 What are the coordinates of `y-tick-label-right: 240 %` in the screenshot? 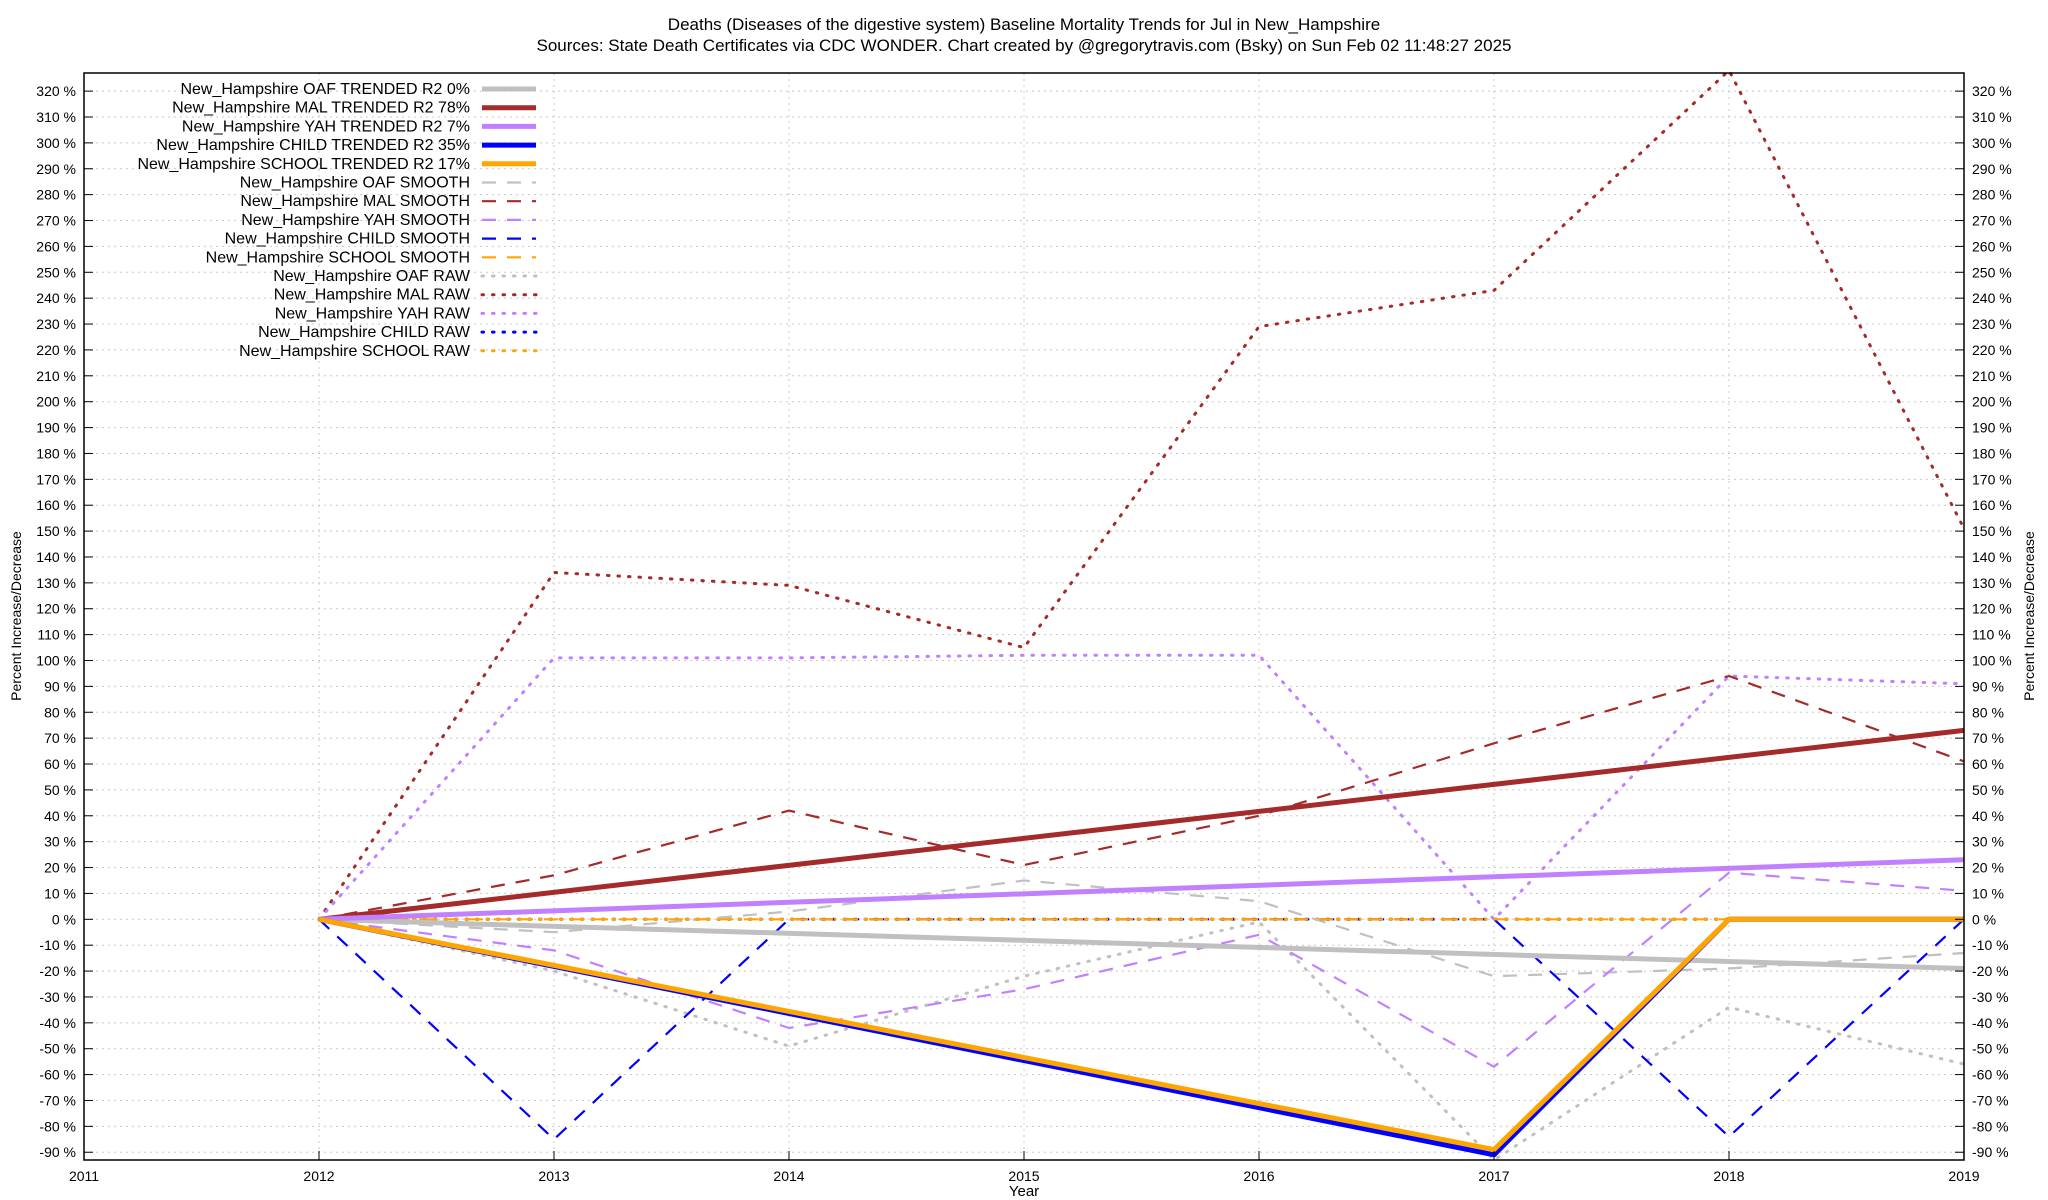 It's located at (1992, 298).